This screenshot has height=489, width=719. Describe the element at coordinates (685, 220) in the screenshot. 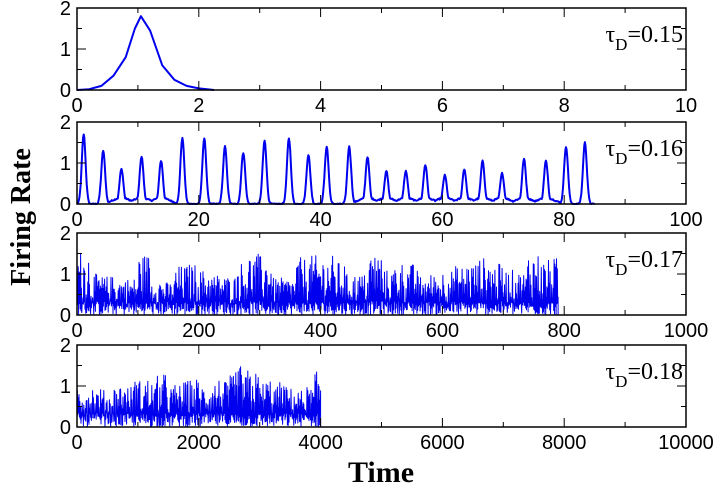

I see `x-tick-label: 100` at that location.